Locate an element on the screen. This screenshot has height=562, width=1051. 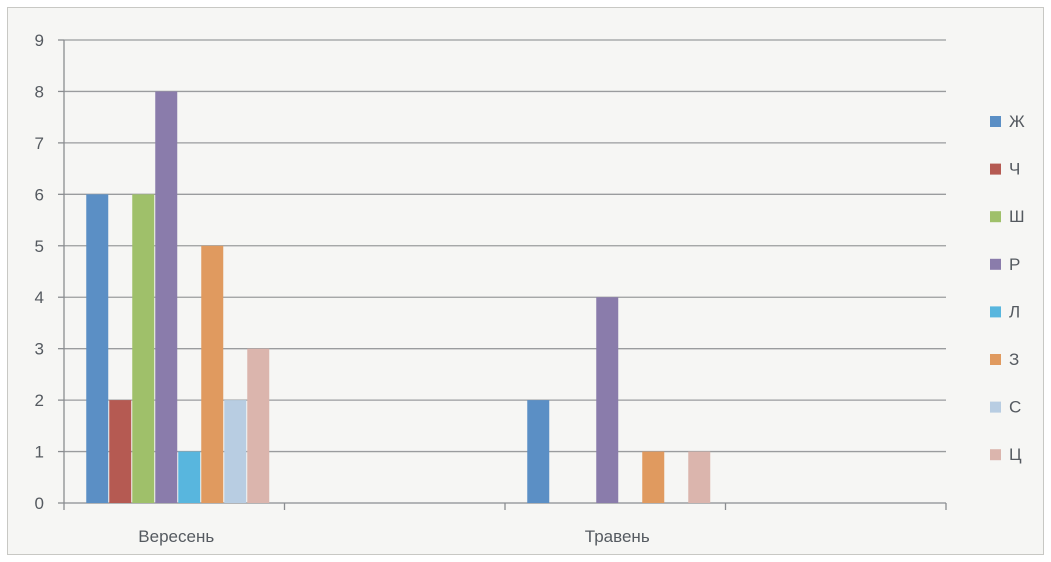
y-tick-label: 1 is located at coordinates (39, 452).